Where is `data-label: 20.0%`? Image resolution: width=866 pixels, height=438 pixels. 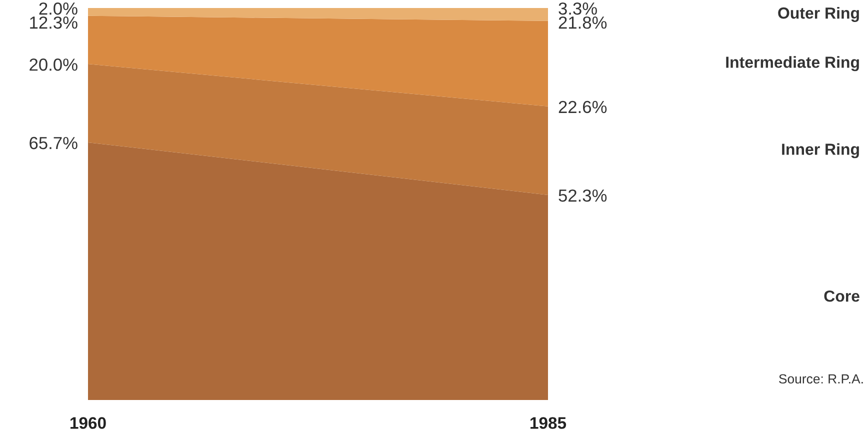 data-label: 20.0% is located at coordinates (54, 64).